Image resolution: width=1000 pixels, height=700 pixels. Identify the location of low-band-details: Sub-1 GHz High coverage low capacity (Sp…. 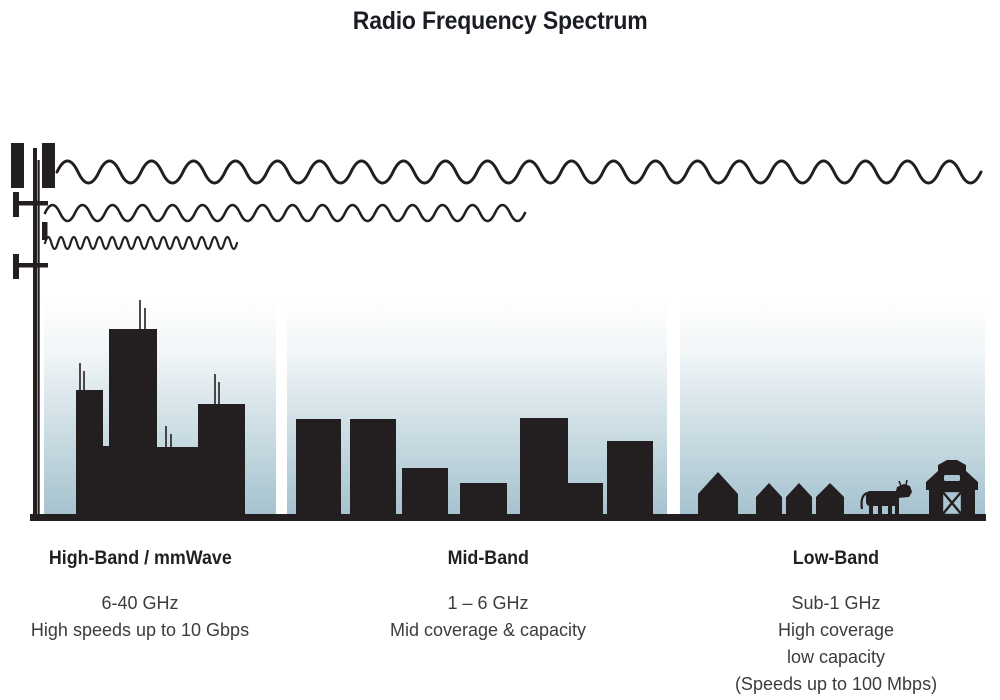
(836, 644).